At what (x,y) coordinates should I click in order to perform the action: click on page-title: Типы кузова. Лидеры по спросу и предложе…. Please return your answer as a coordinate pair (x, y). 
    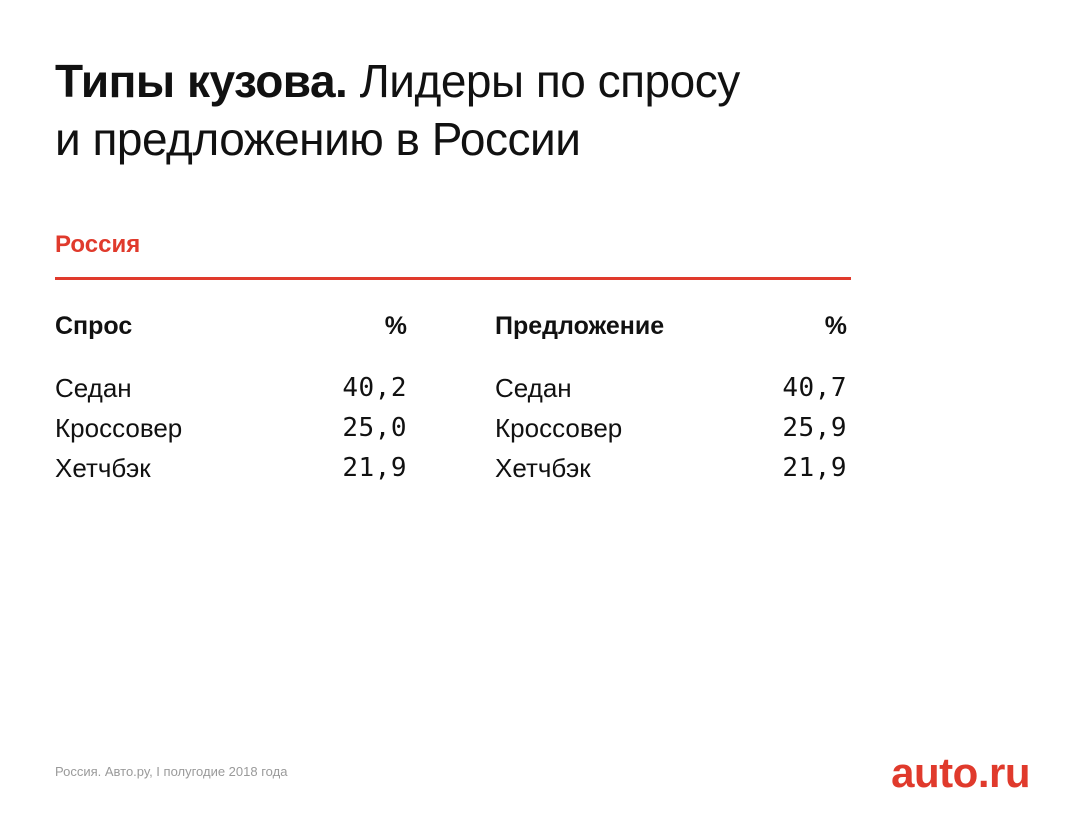
    Looking at the image, I should click on (505, 110).